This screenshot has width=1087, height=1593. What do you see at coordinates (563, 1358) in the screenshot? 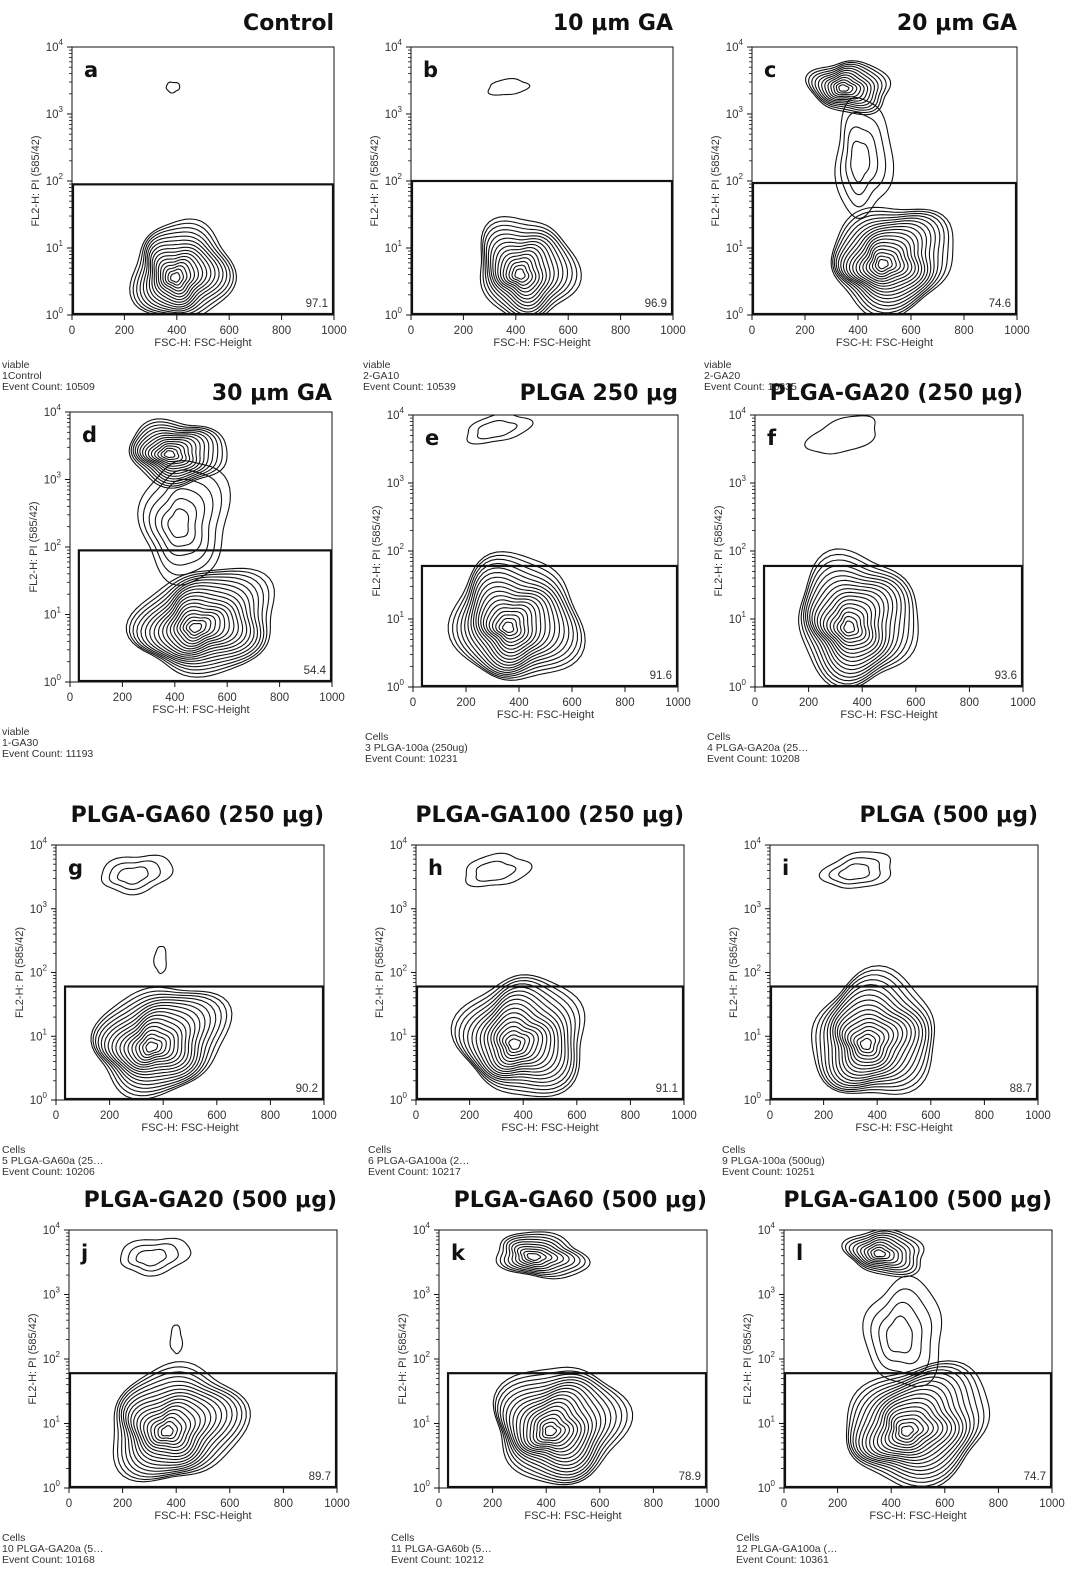
I see `contour-group` at bounding box center [563, 1358].